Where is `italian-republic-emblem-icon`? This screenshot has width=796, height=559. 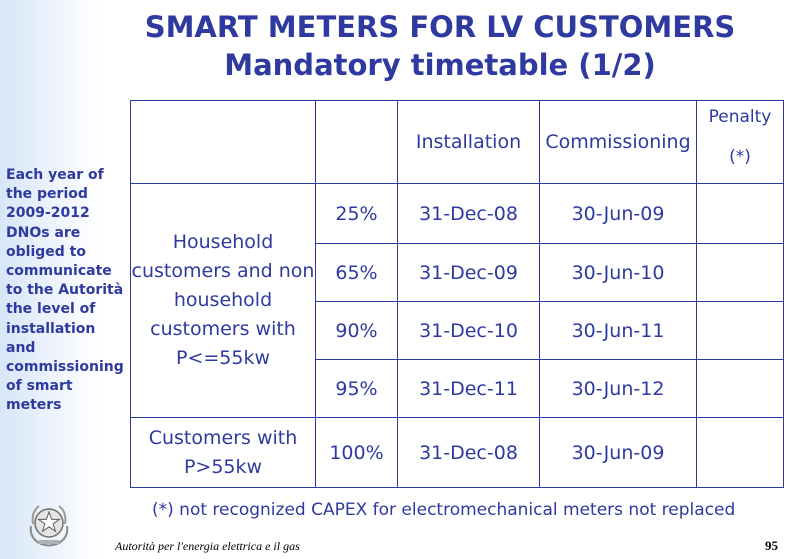
italian-republic-emblem-icon is located at coordinates (49, 522).